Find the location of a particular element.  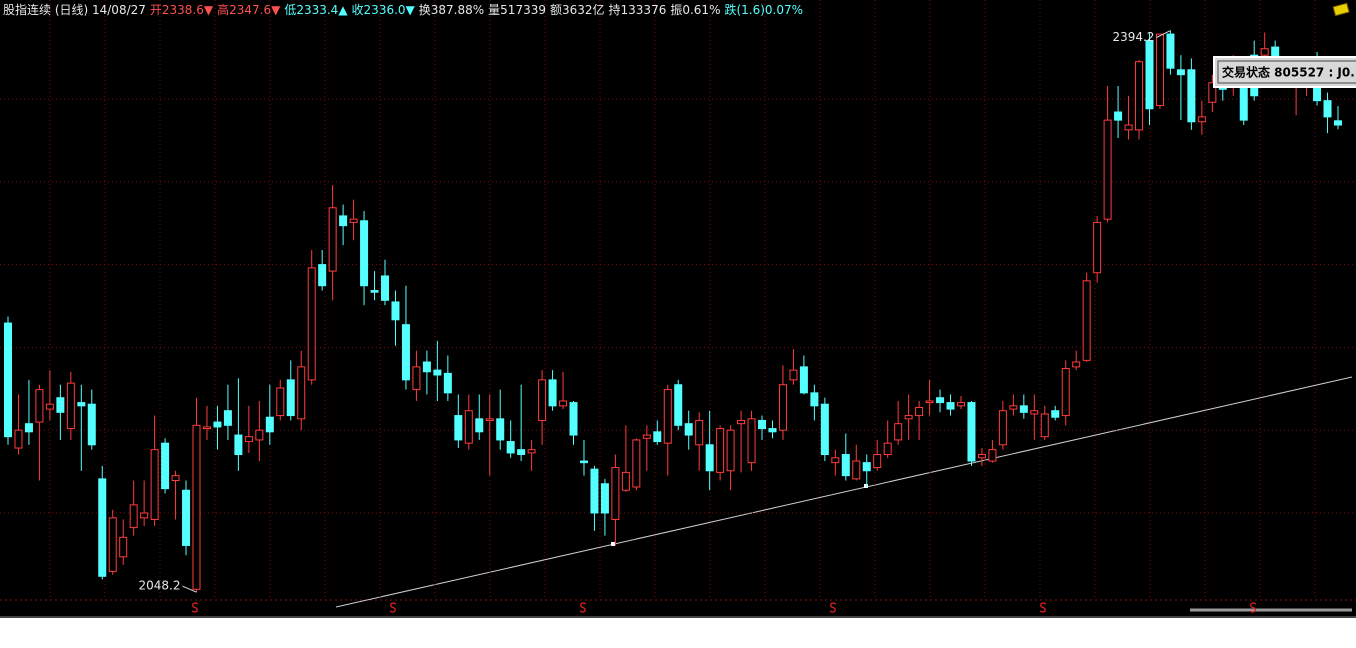

popup-text: 交易状态 805527 : J0. is located at coordinates (1288, 72).